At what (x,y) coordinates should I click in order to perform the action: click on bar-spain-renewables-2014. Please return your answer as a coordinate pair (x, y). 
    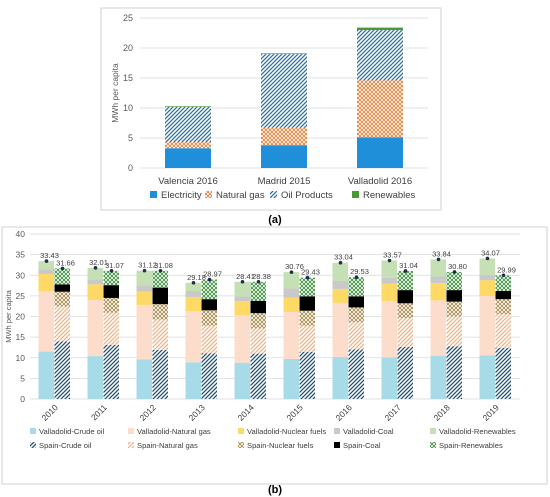
    Looking at the image, I should click on (258, 291).